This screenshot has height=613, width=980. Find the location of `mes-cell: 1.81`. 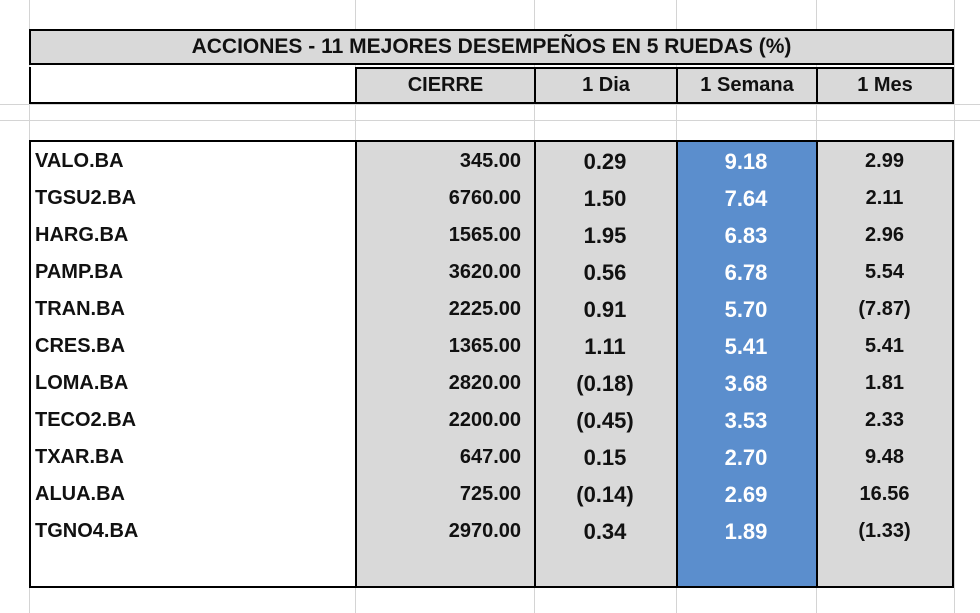

mes-cell: 1.81 is located at coordinates (884, 383).